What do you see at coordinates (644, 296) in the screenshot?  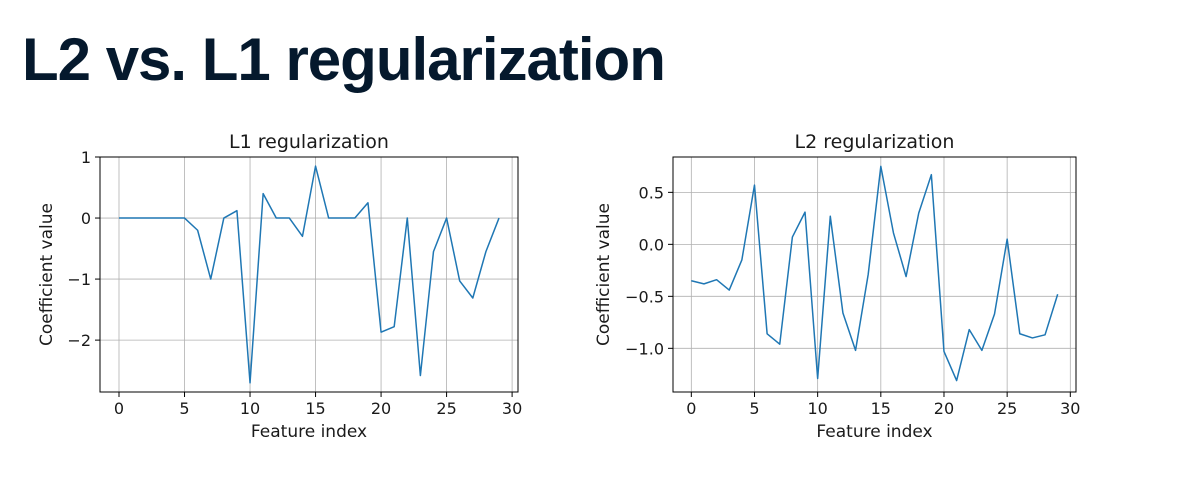 I see `y-tick-label: −0.5` at bounding box center [644, 296].